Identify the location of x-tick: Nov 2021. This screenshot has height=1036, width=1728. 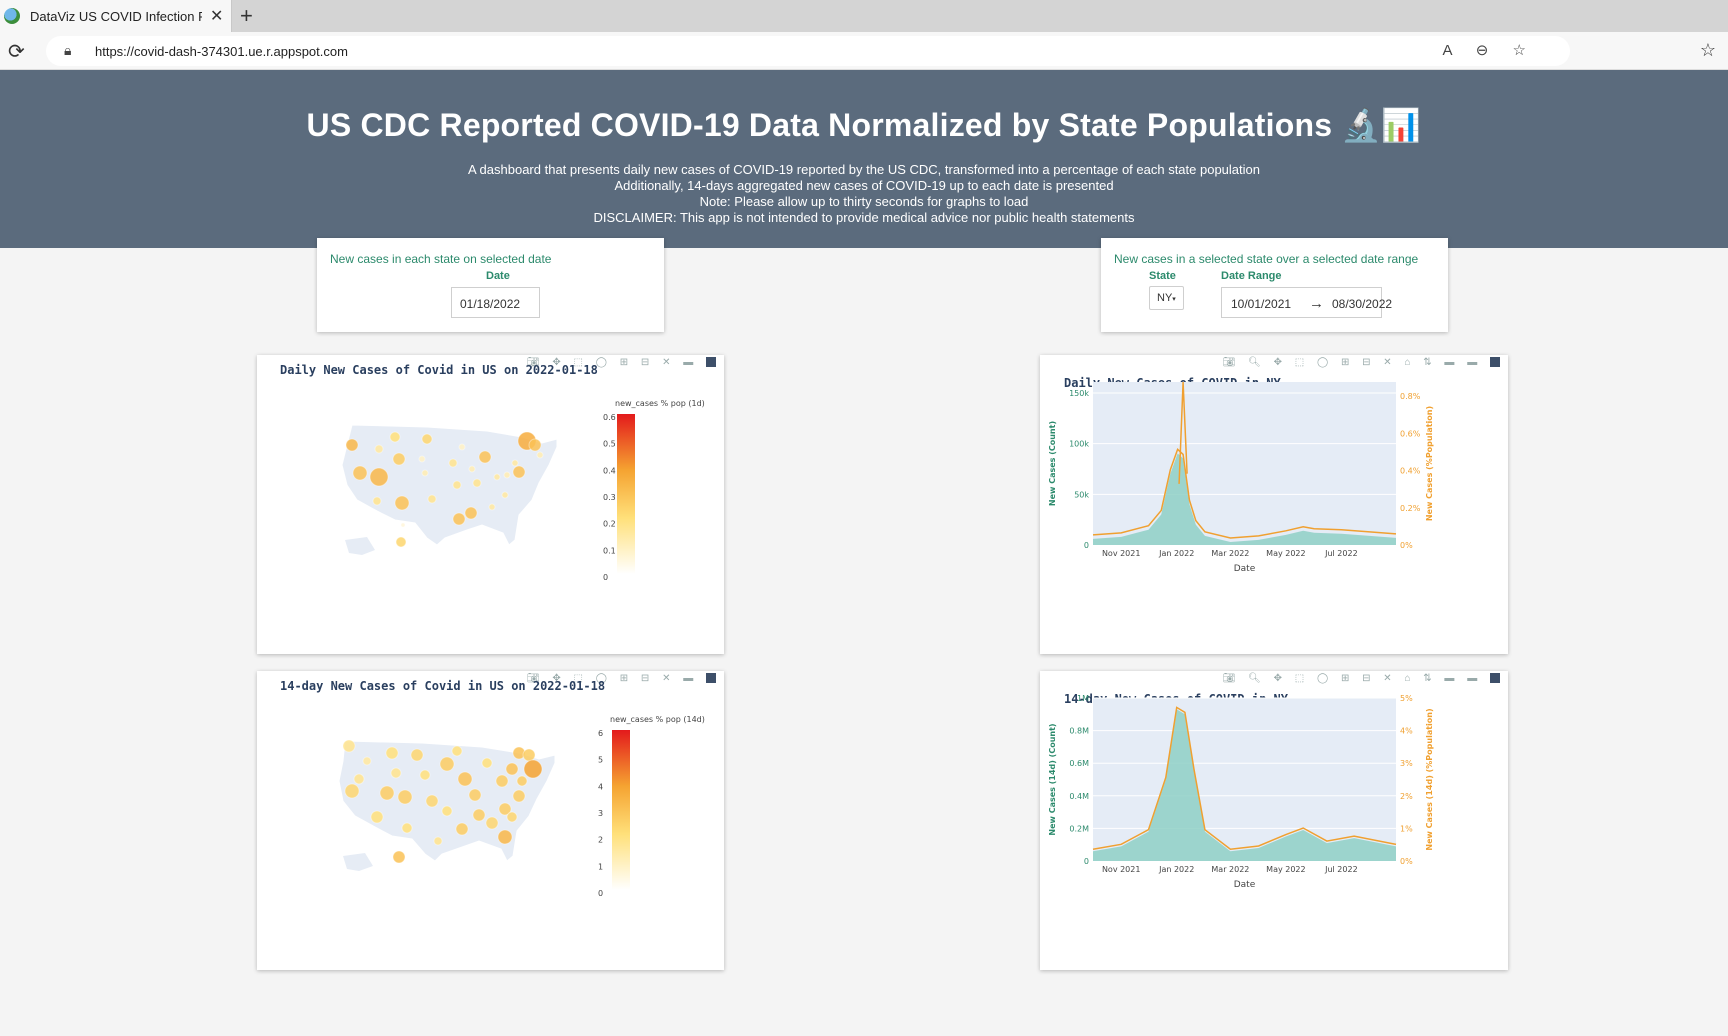
(1121, 553).